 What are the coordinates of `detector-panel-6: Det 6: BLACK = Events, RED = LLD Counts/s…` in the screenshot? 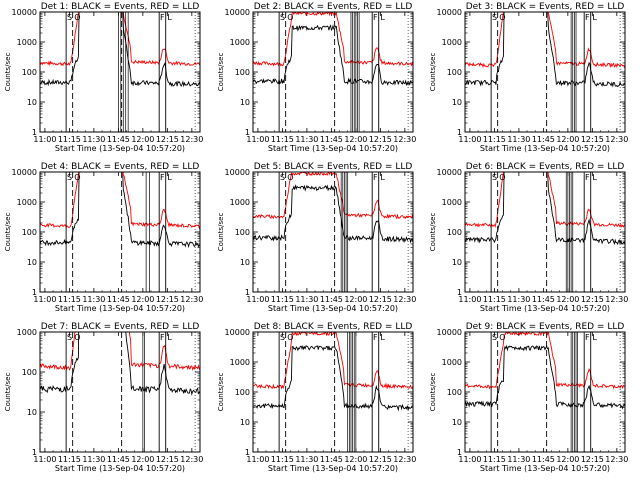 It's located at (528, 237).